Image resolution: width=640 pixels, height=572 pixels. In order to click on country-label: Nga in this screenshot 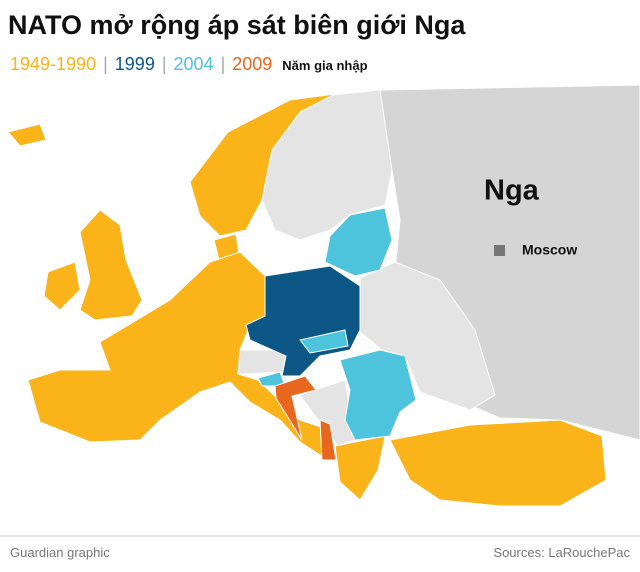, I will do `click(512, 191)`.